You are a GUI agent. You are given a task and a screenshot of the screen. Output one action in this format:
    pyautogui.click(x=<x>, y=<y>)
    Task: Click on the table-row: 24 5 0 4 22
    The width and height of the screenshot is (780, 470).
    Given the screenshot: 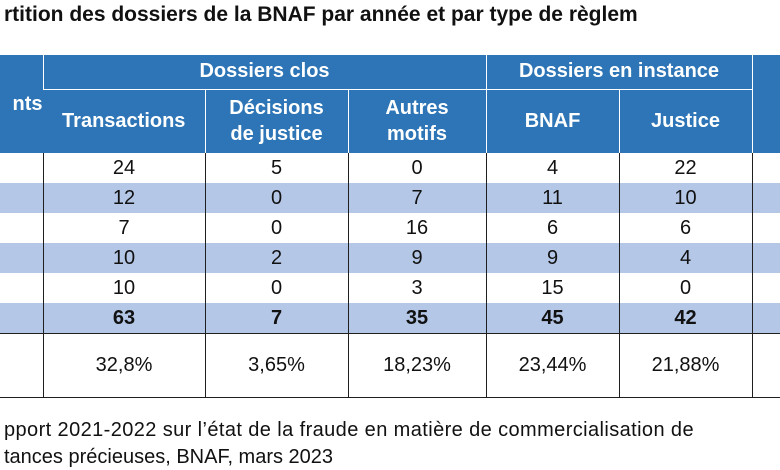 What is the action you would take?
    pyautogui.click(x=390, y=168)
    